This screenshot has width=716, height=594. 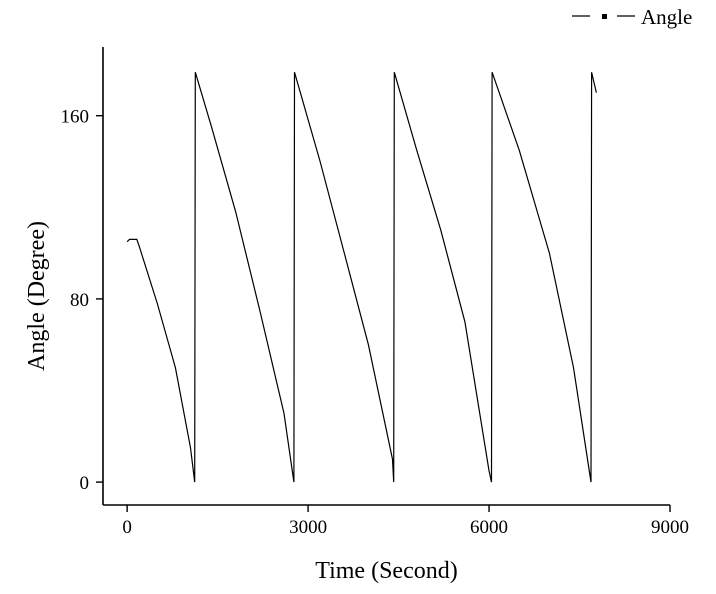 I want to click on x-tick-label: 6000, so click(x=489, y=527).